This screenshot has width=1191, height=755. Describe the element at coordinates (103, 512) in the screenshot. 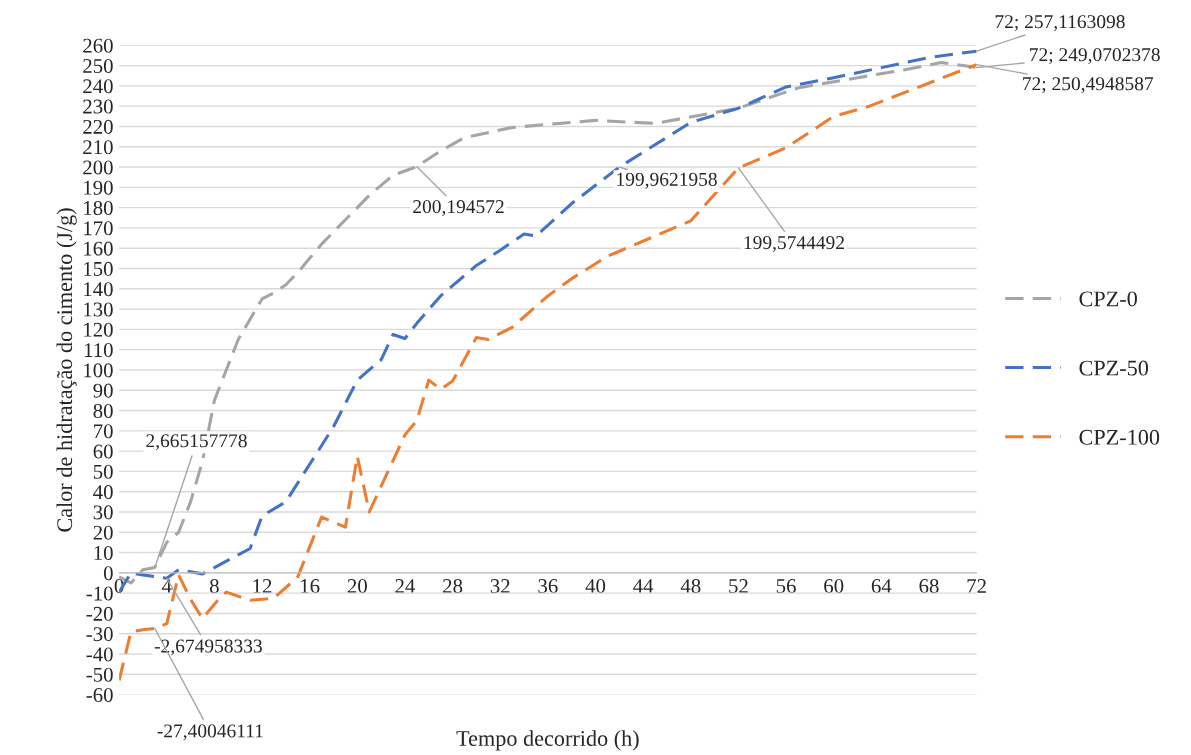

I see `y-tick-label: 30` at that location.